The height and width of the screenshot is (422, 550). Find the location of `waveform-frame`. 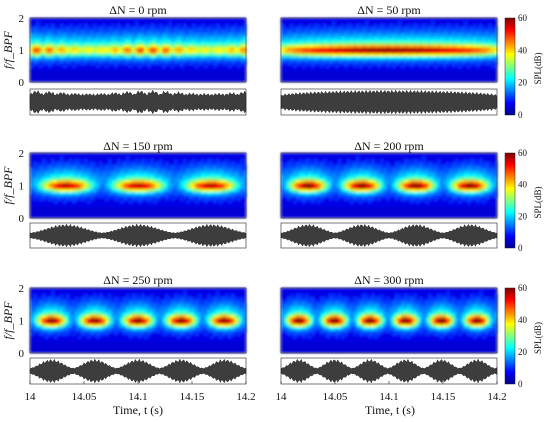

waveform-frame is located at coordinates (138, 102).